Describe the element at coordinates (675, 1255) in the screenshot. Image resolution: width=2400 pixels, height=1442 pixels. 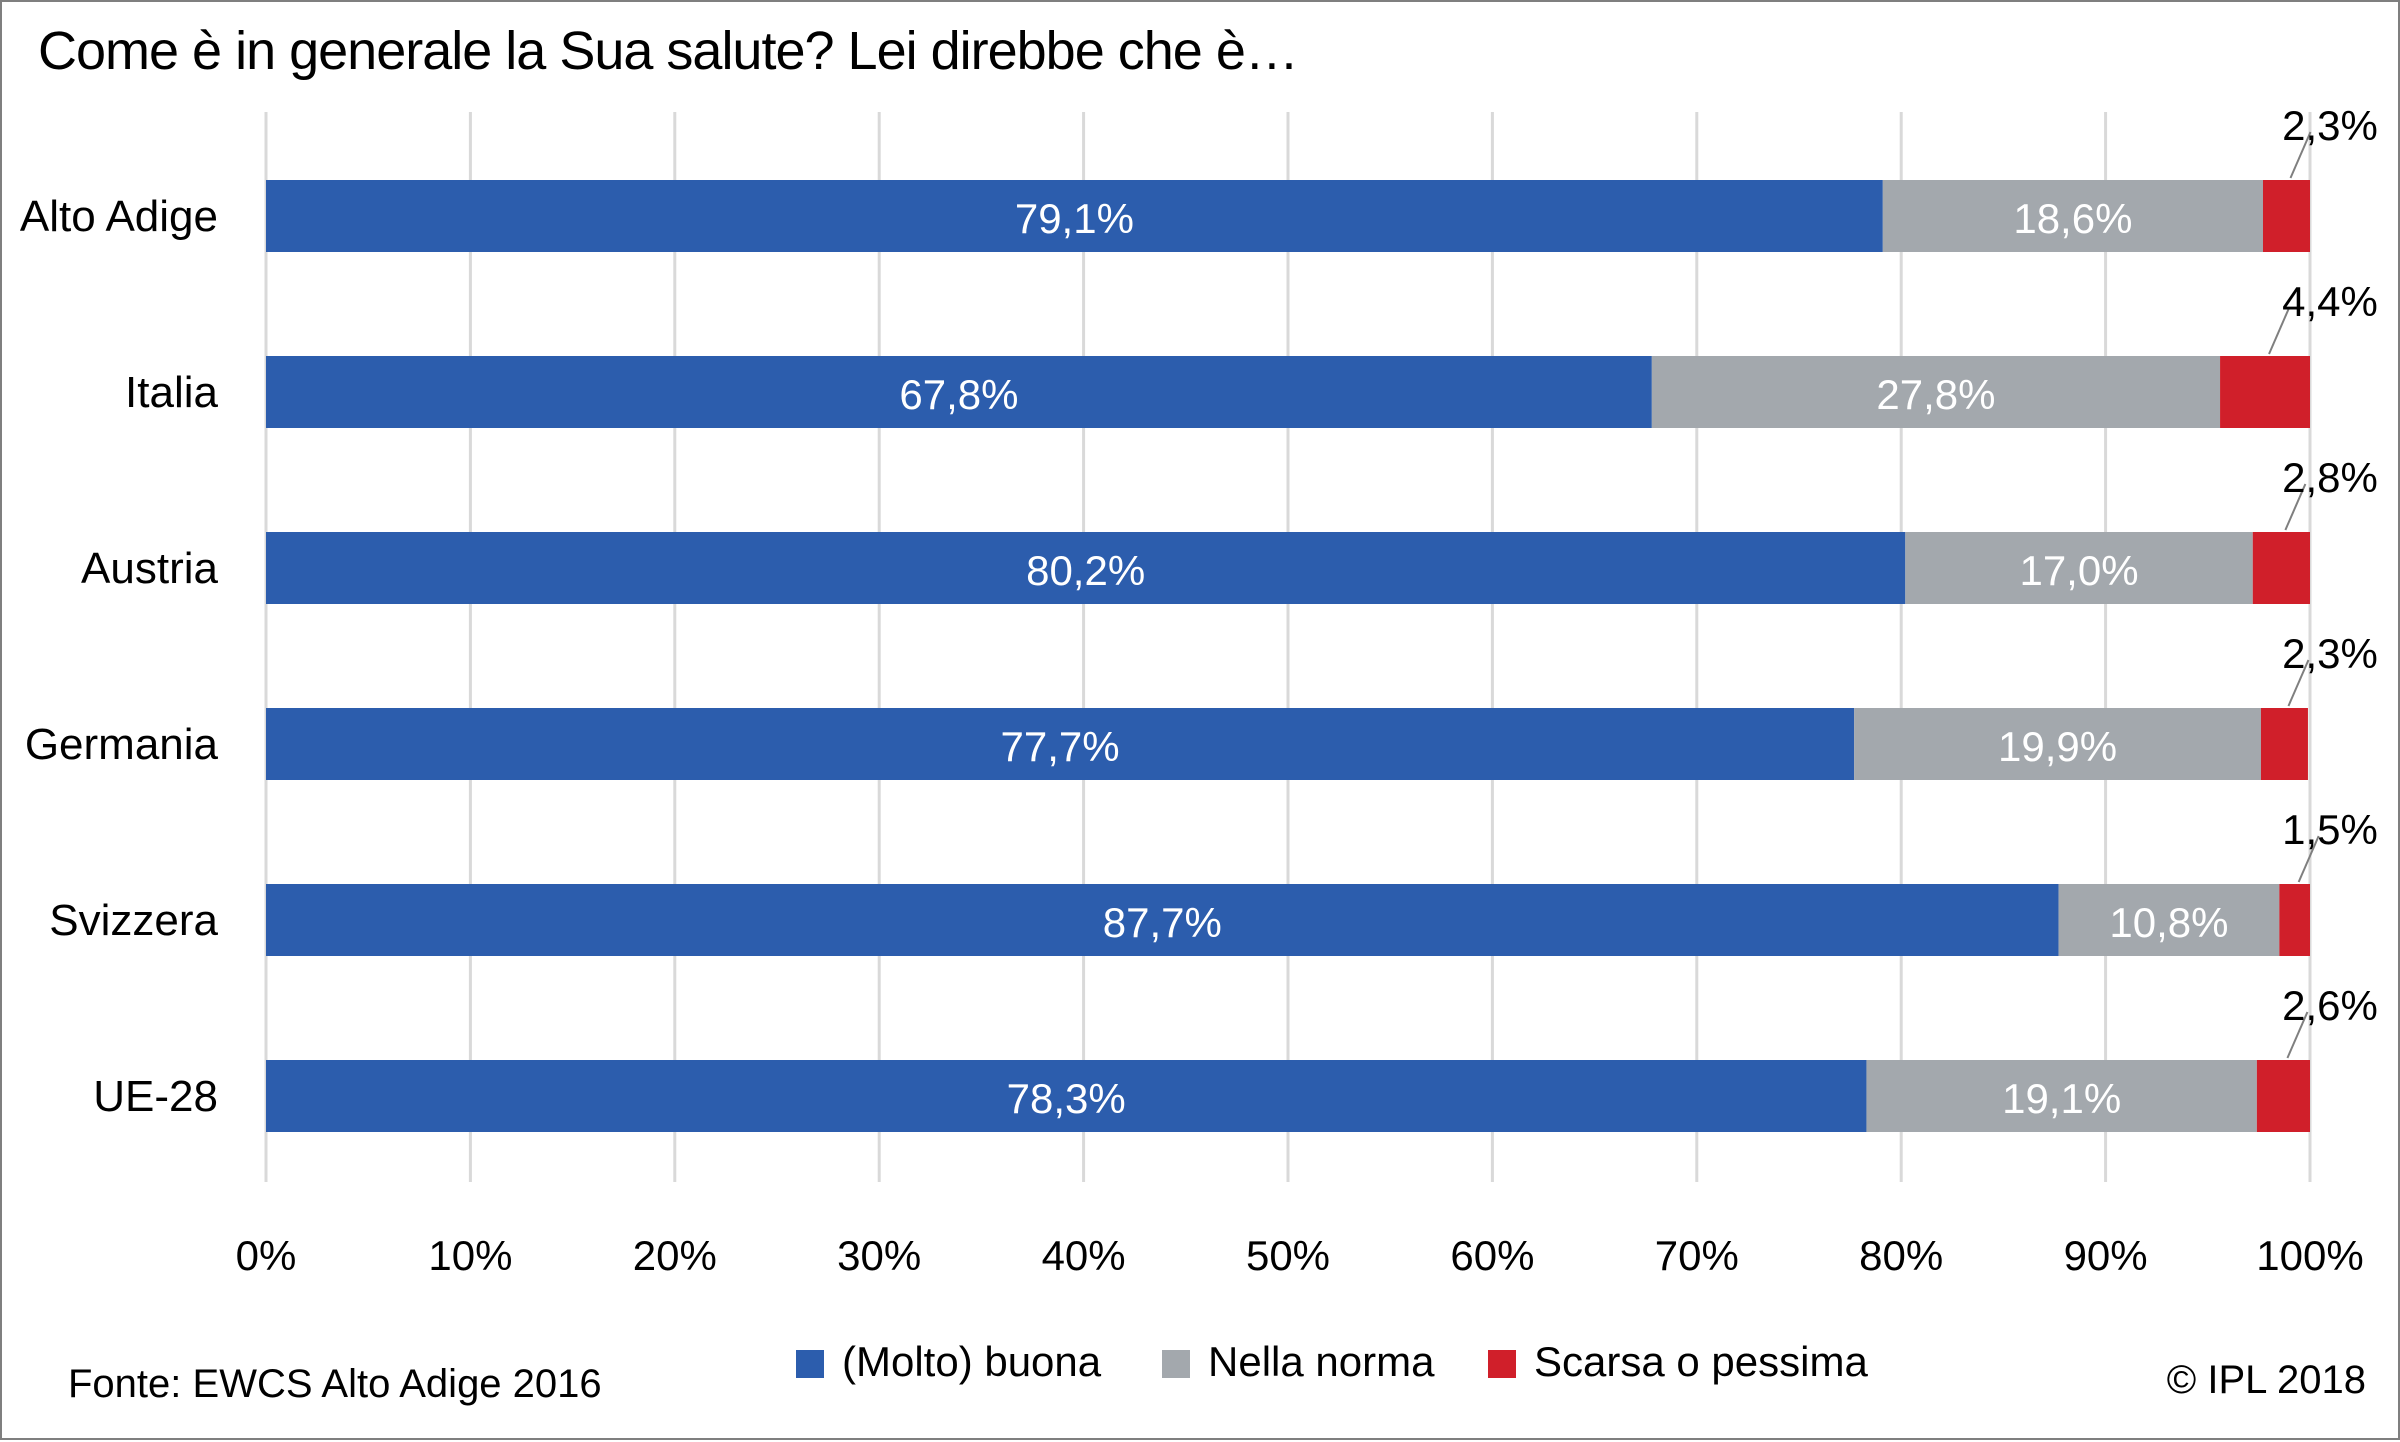
I see `x-tick-label: 20%` at that location.